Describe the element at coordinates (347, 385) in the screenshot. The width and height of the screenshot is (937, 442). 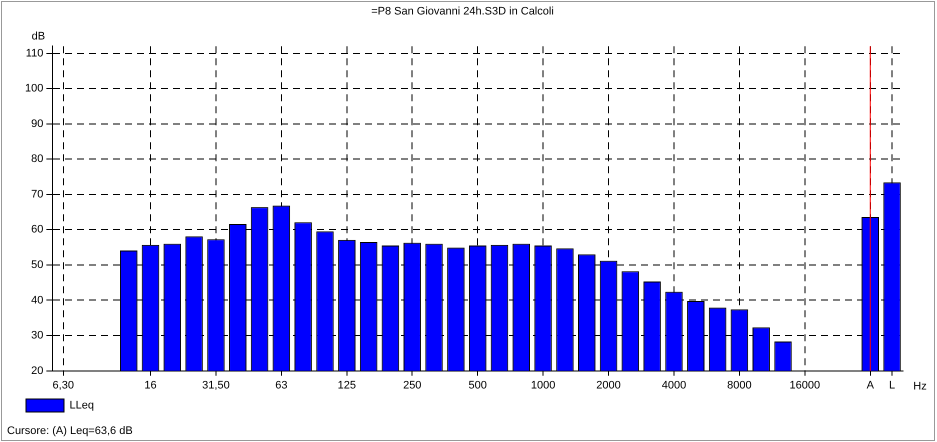
I see `x-tick-label: 125` at that location.